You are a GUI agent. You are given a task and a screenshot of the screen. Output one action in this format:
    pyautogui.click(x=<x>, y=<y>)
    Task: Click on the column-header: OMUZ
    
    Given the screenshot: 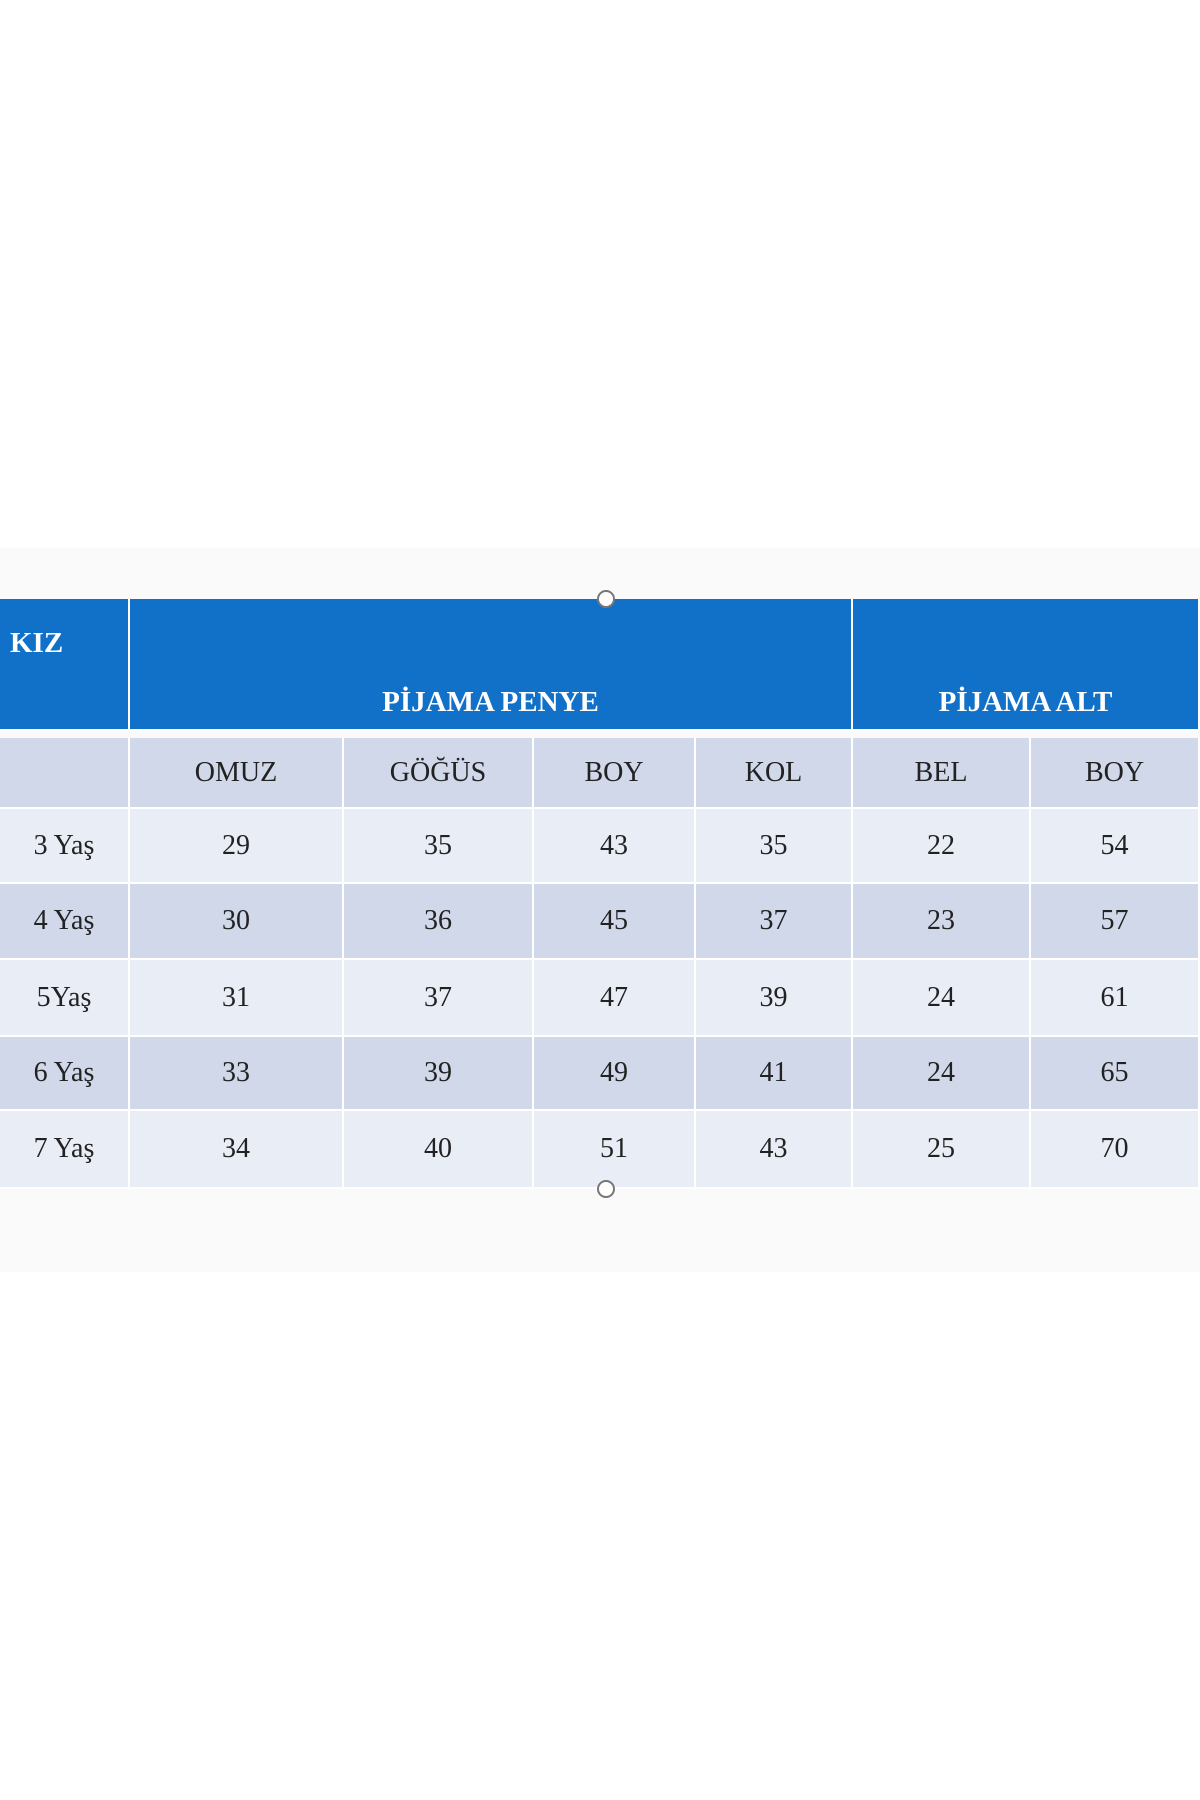 What is the action you would take?
    pyautogui.click(x=237, y=773)
    